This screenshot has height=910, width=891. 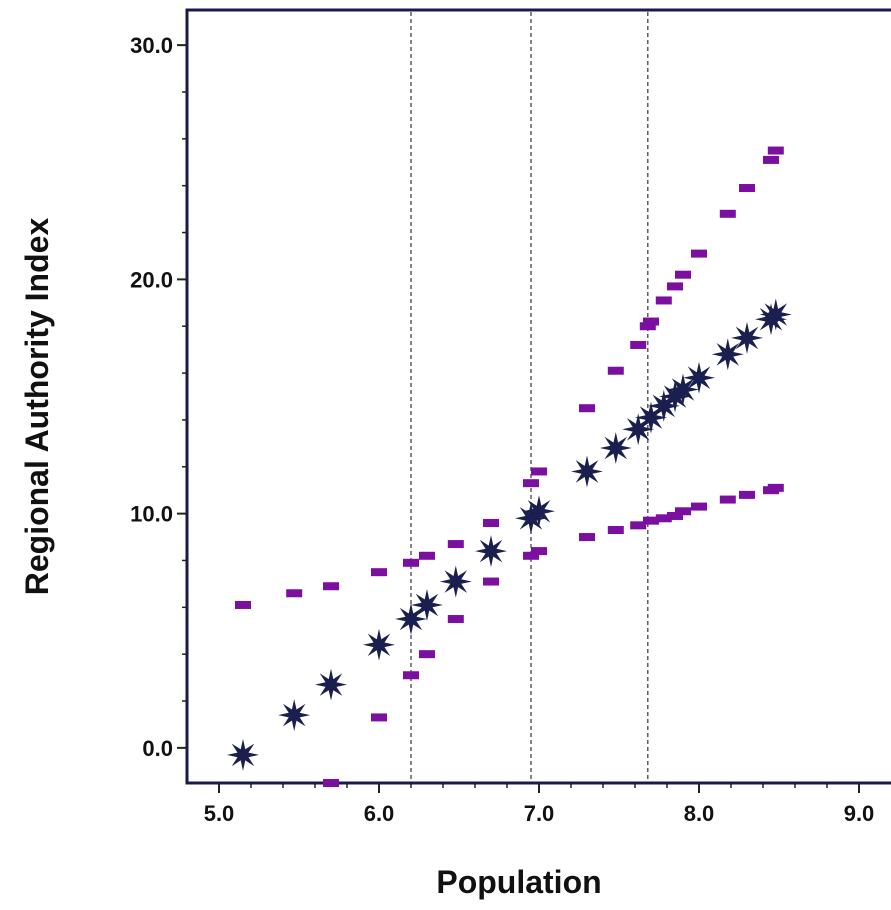 I want to click on x-axis-label: Population, so click(x=518, y=882).